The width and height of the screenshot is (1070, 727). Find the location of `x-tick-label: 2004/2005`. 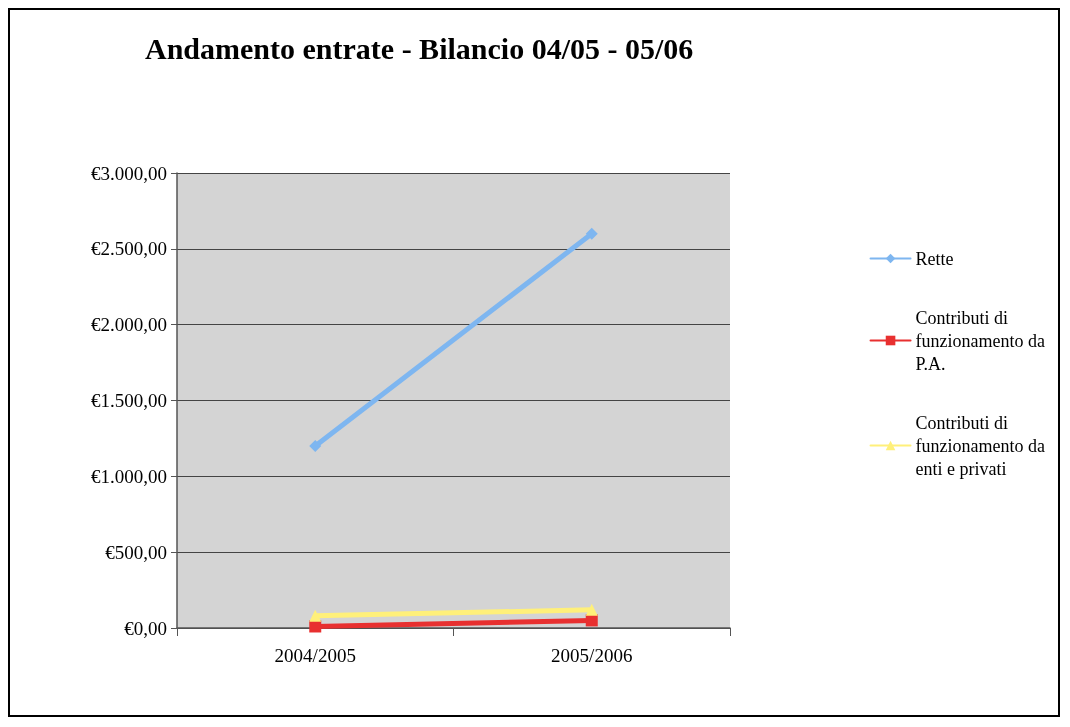

x-tick-label: 2004/2005 is located at coordinates (315, 655).